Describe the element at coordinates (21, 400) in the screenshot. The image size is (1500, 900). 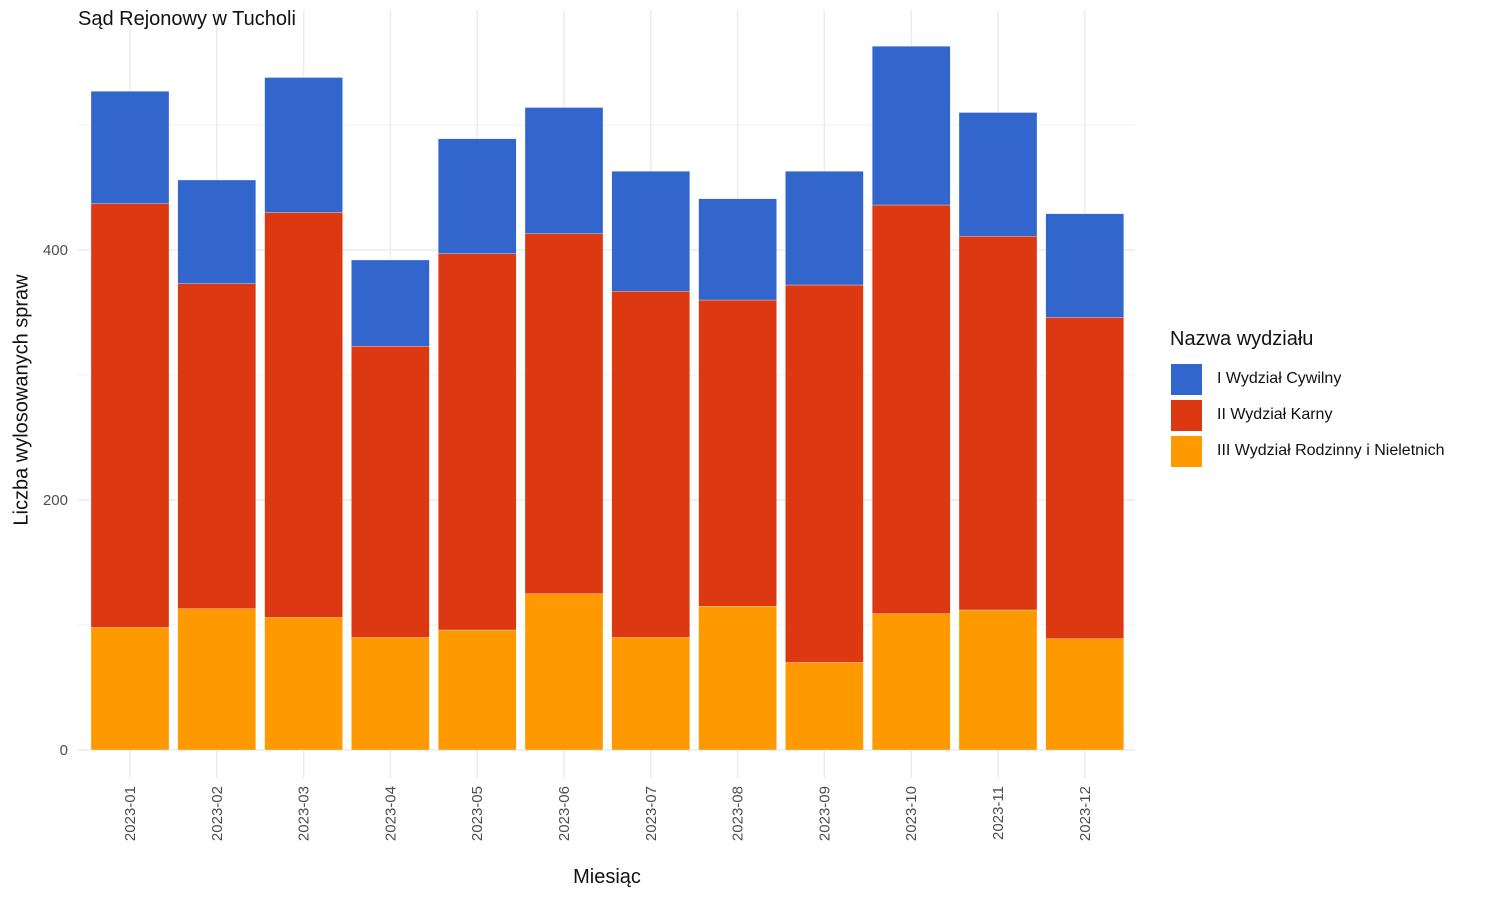
I see `y-axis-label: Liczba wylosowanych spraw` at that location.